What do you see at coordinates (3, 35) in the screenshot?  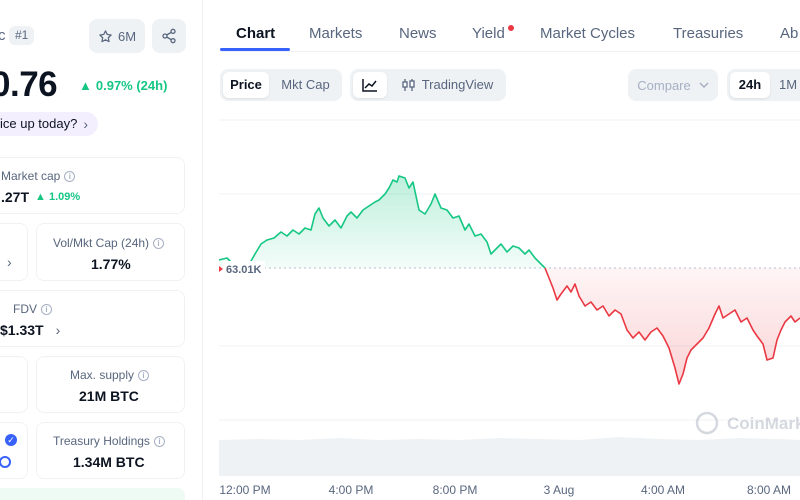 I see `coin-symbol: c` at bounding box center [3, 35].